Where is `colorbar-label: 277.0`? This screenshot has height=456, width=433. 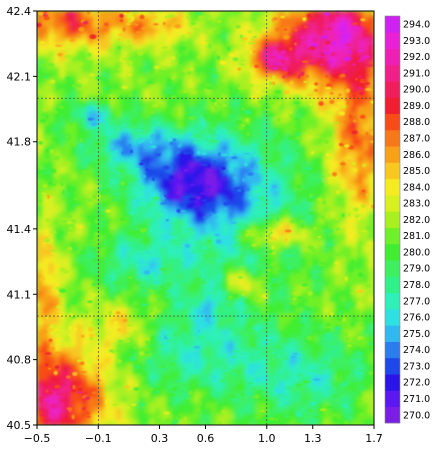
colorbar-label: 277.0 is located at coordinates (416, 301).